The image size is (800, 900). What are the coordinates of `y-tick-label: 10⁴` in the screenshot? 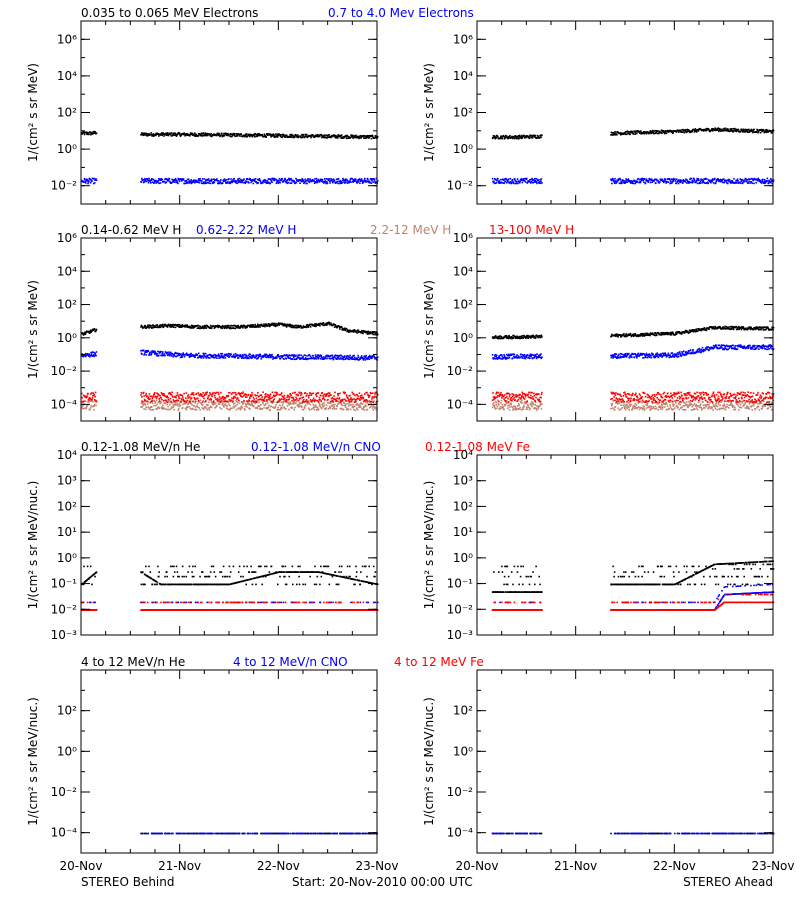 It's located at (67, 76).